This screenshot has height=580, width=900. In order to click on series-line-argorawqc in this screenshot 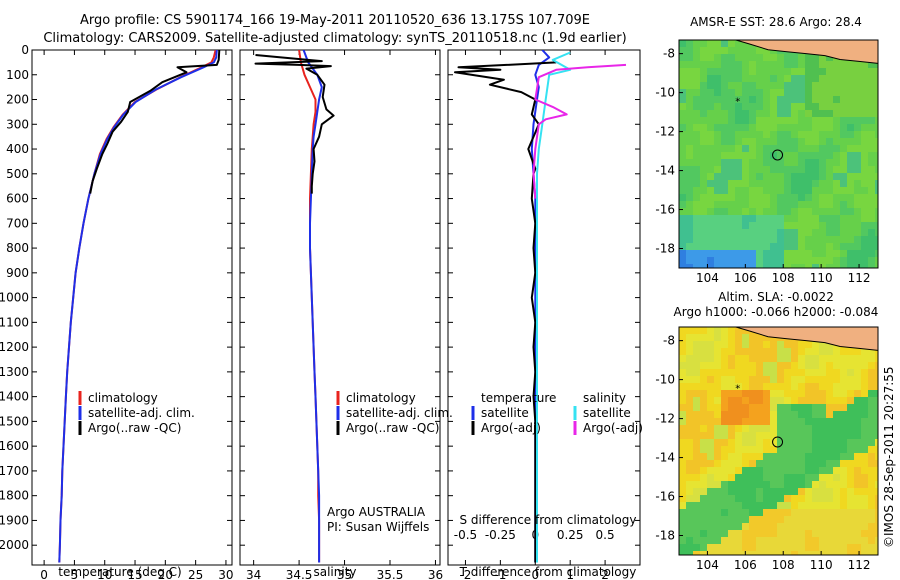, I will do `click(155, 122)`.